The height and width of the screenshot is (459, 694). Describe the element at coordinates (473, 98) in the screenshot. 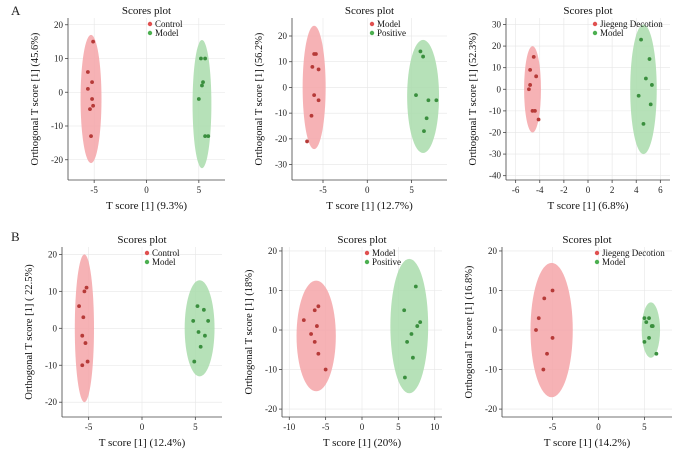

I see `y-axis-label: Orthogonal T score [1] (52.3%)` at that location.